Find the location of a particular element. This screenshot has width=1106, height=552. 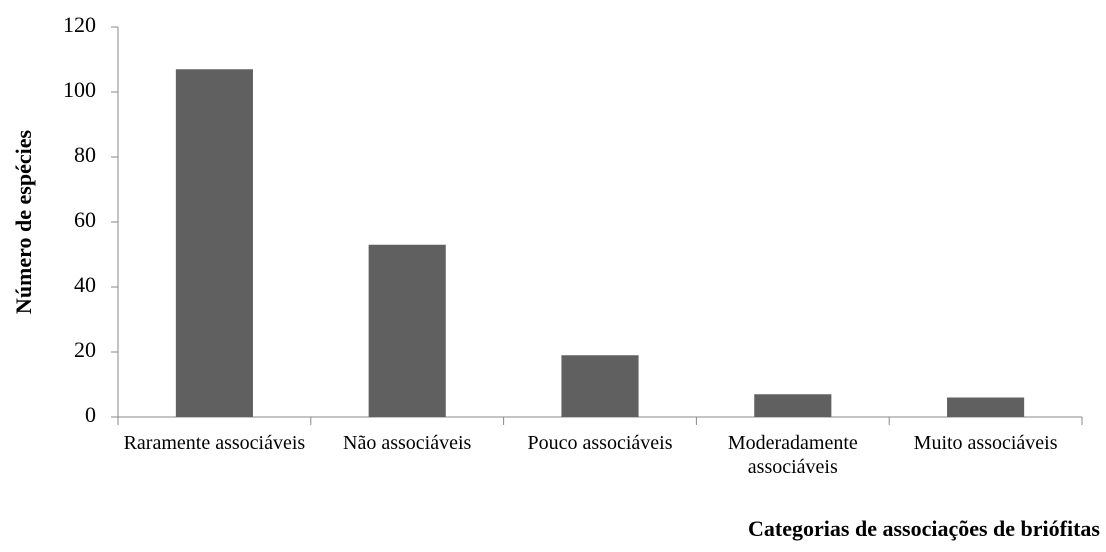

x-tick-label: Moderadamente associáveis is located at coordinates (792, 455).